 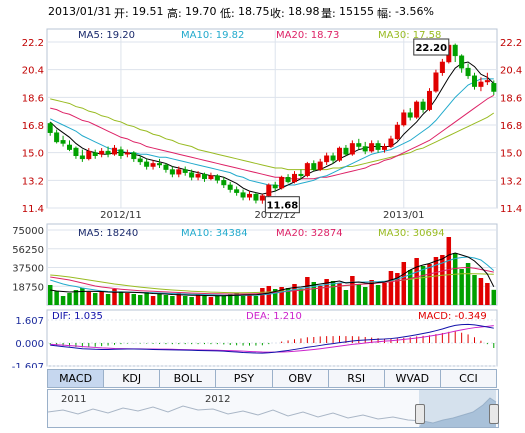 I want to click on navigator-right-handle, so click(x=494, y=414).